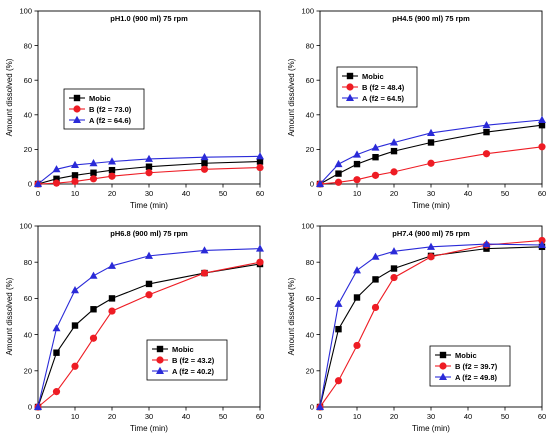 The image size is (550, 440). I want to click on legend-label: A (f2 = 40.2), so click(193, 371).